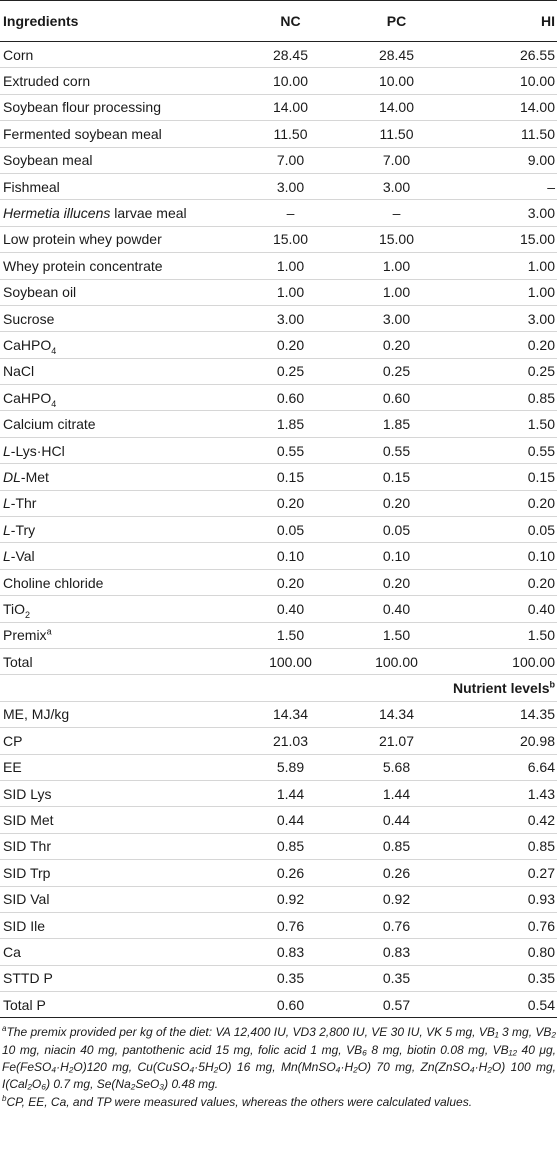 The image size is (557, 1168). I want to click on ingredient-italic: Hermetia illucens, so click(57, 213).